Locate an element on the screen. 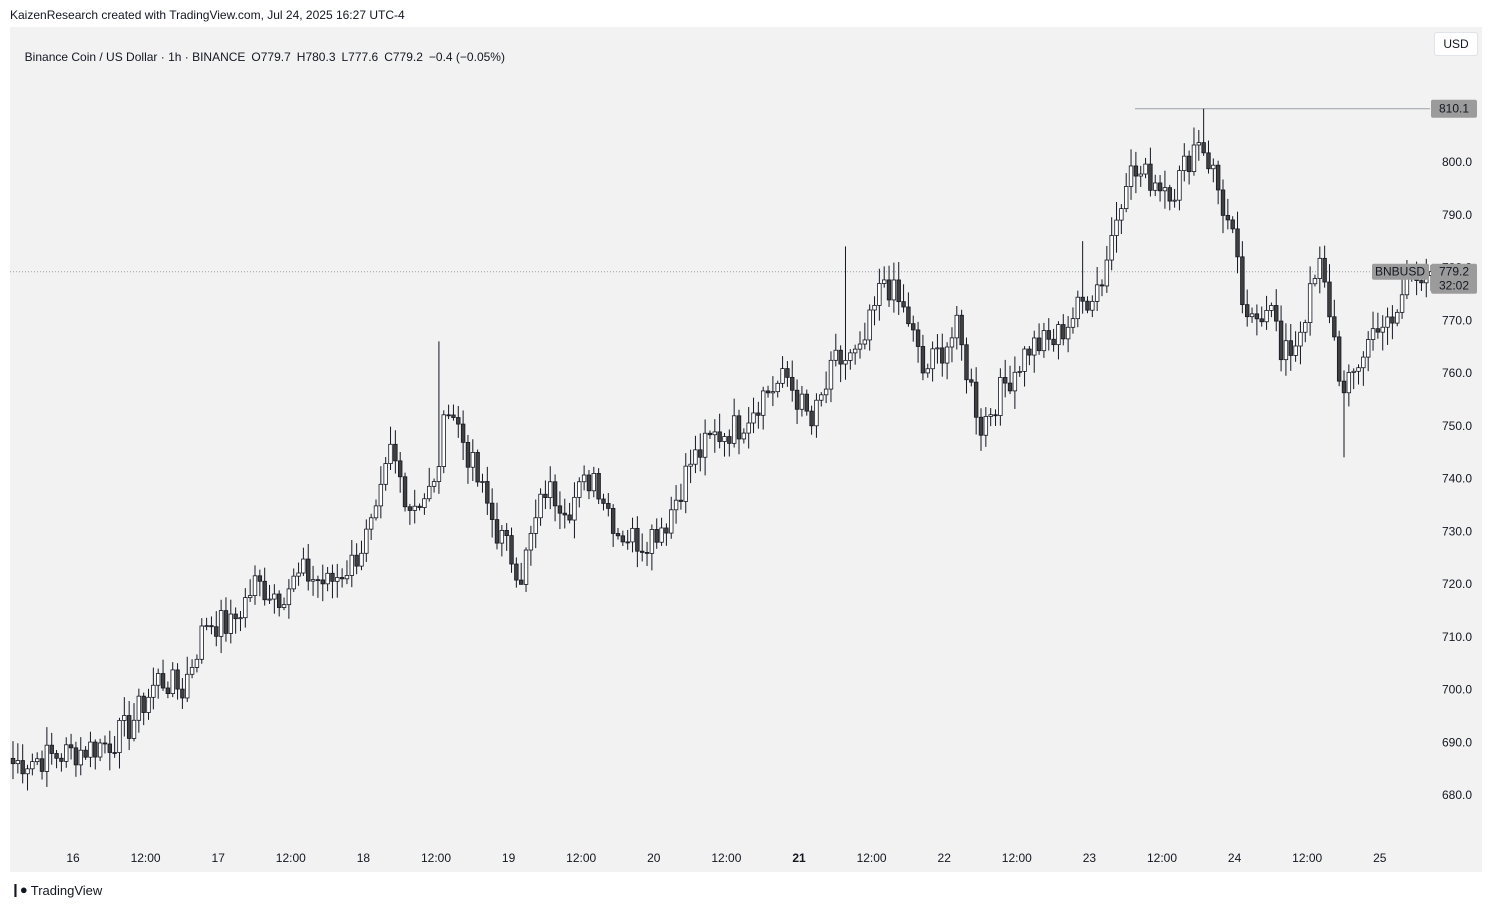 The height and width of the screenshot is (907, 1492). y-tick-label: 790.0 is located at coordinates (1457, 215).